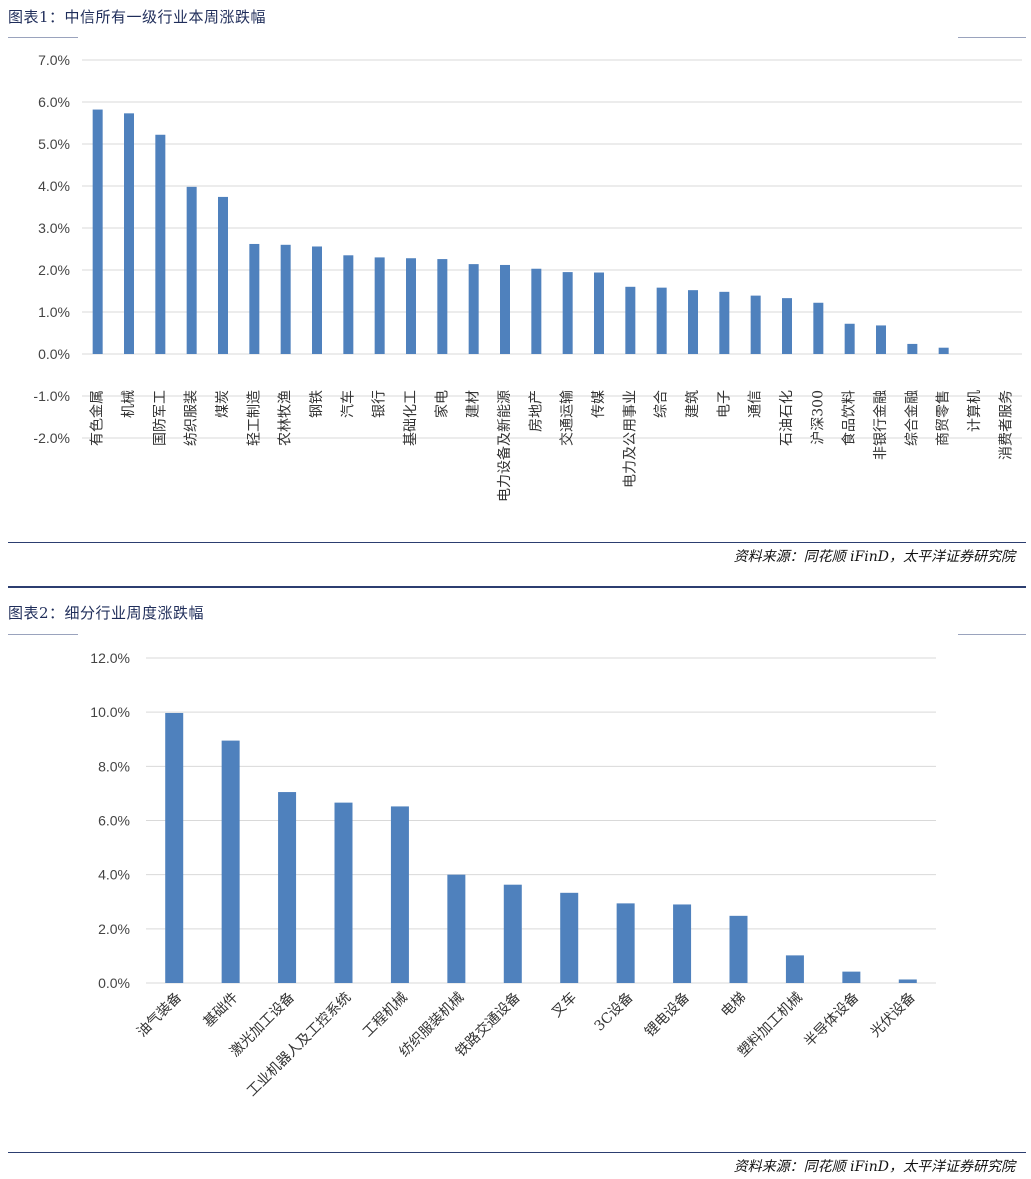 The height and width of the screenshot is (1179, 1031). I want to click on y-tick-label: 3.0%, so click(54, 228).